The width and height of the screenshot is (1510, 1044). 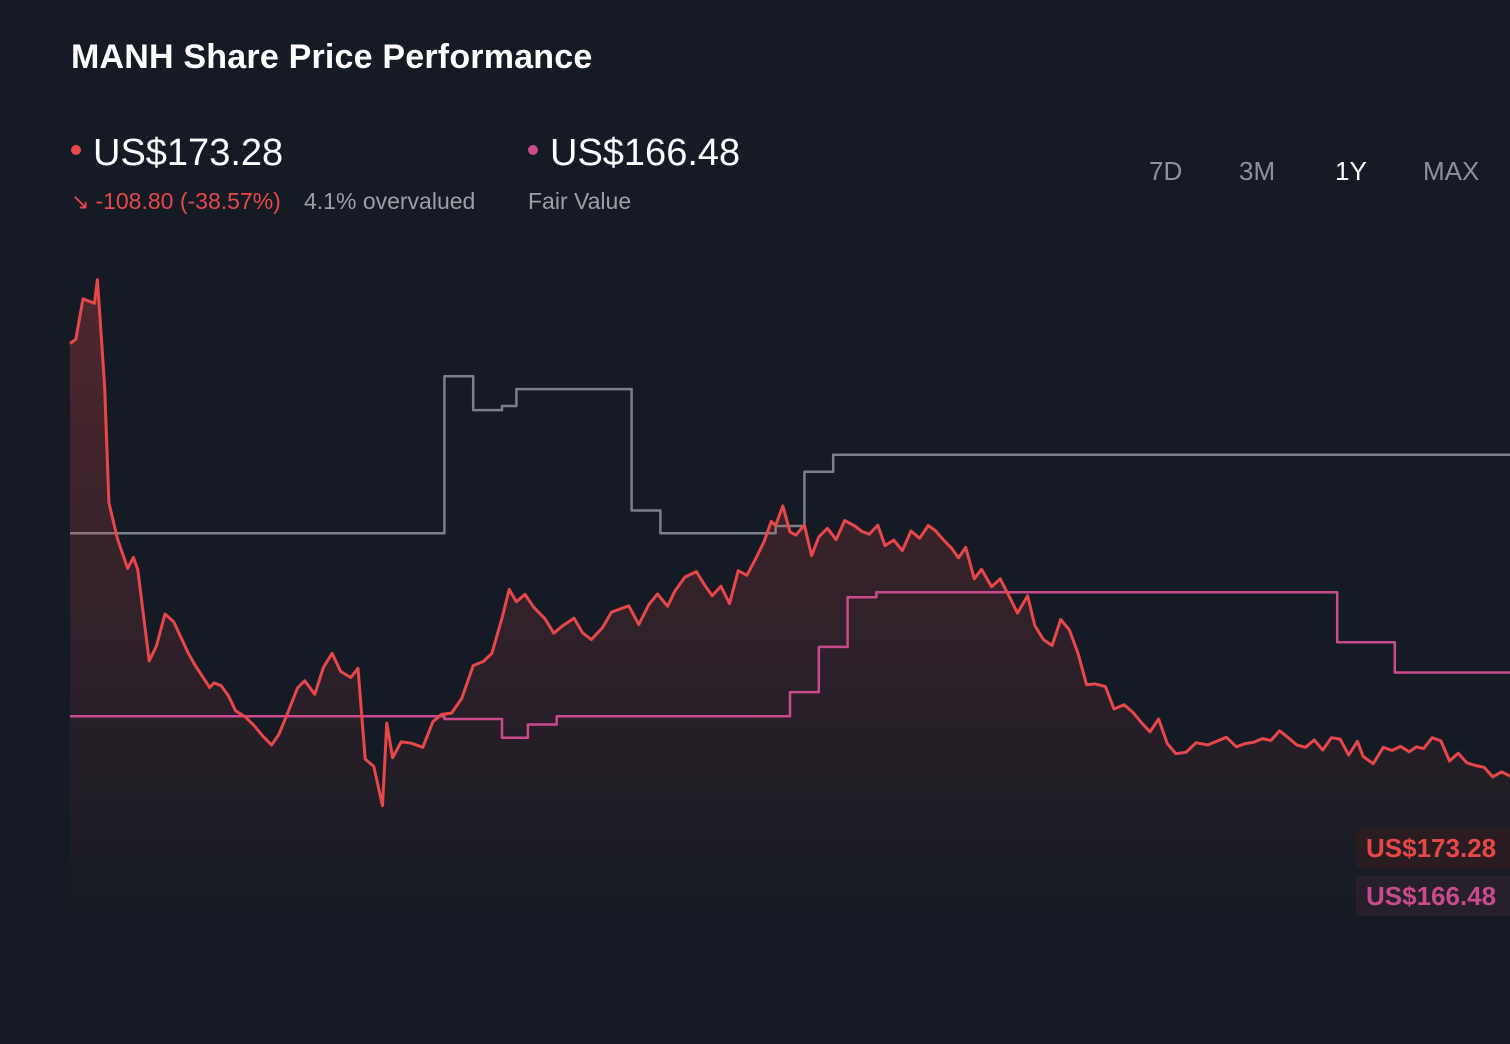 What do you see at coordinates (80, 201) in the screenshot?
I see `arrow-down-right-icon: ↘` at bounding box center [80, 201].